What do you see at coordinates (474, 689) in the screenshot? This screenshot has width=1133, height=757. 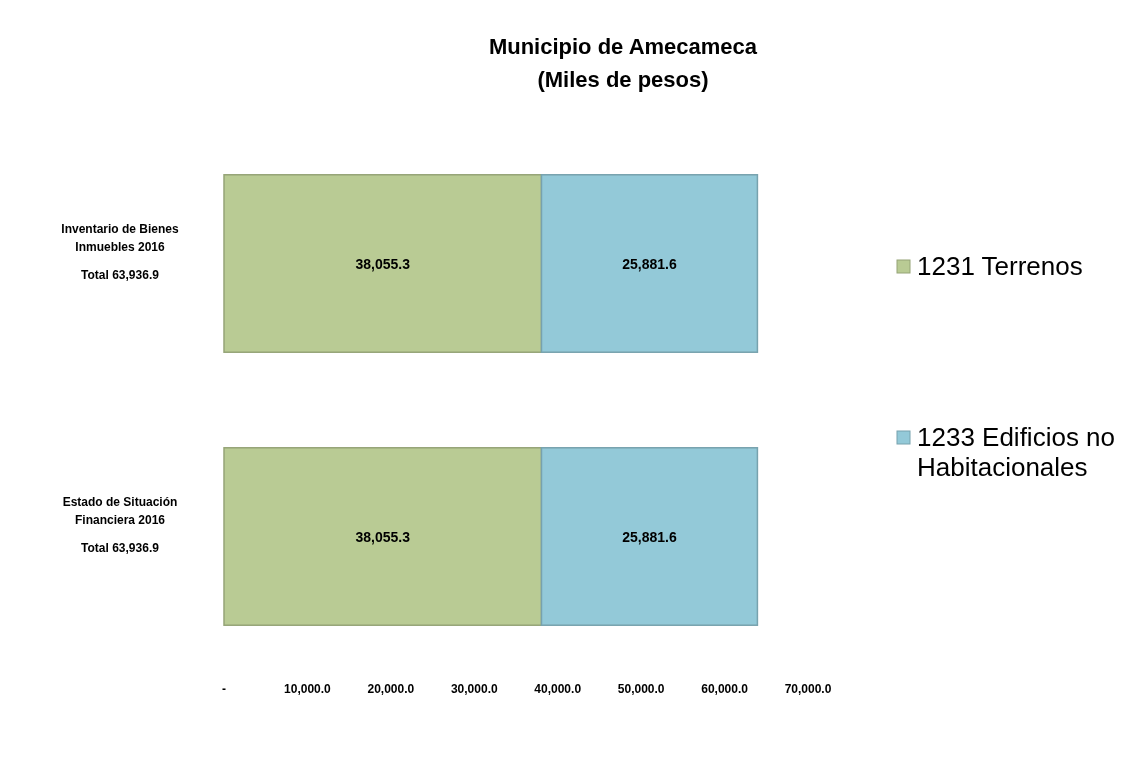 I see `x-tick-label: 30,000.0` at bounding box center [474, 689].